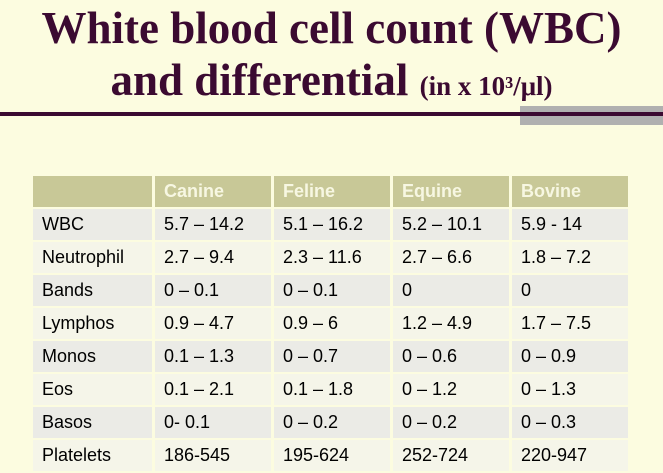 The width and height of the screenshot is (663, 473). What do you see at coordinates (213, 290) in the screenshot?
I see `cell-bands-canine: 0 – 0.1` at bounding box center [213, 290].